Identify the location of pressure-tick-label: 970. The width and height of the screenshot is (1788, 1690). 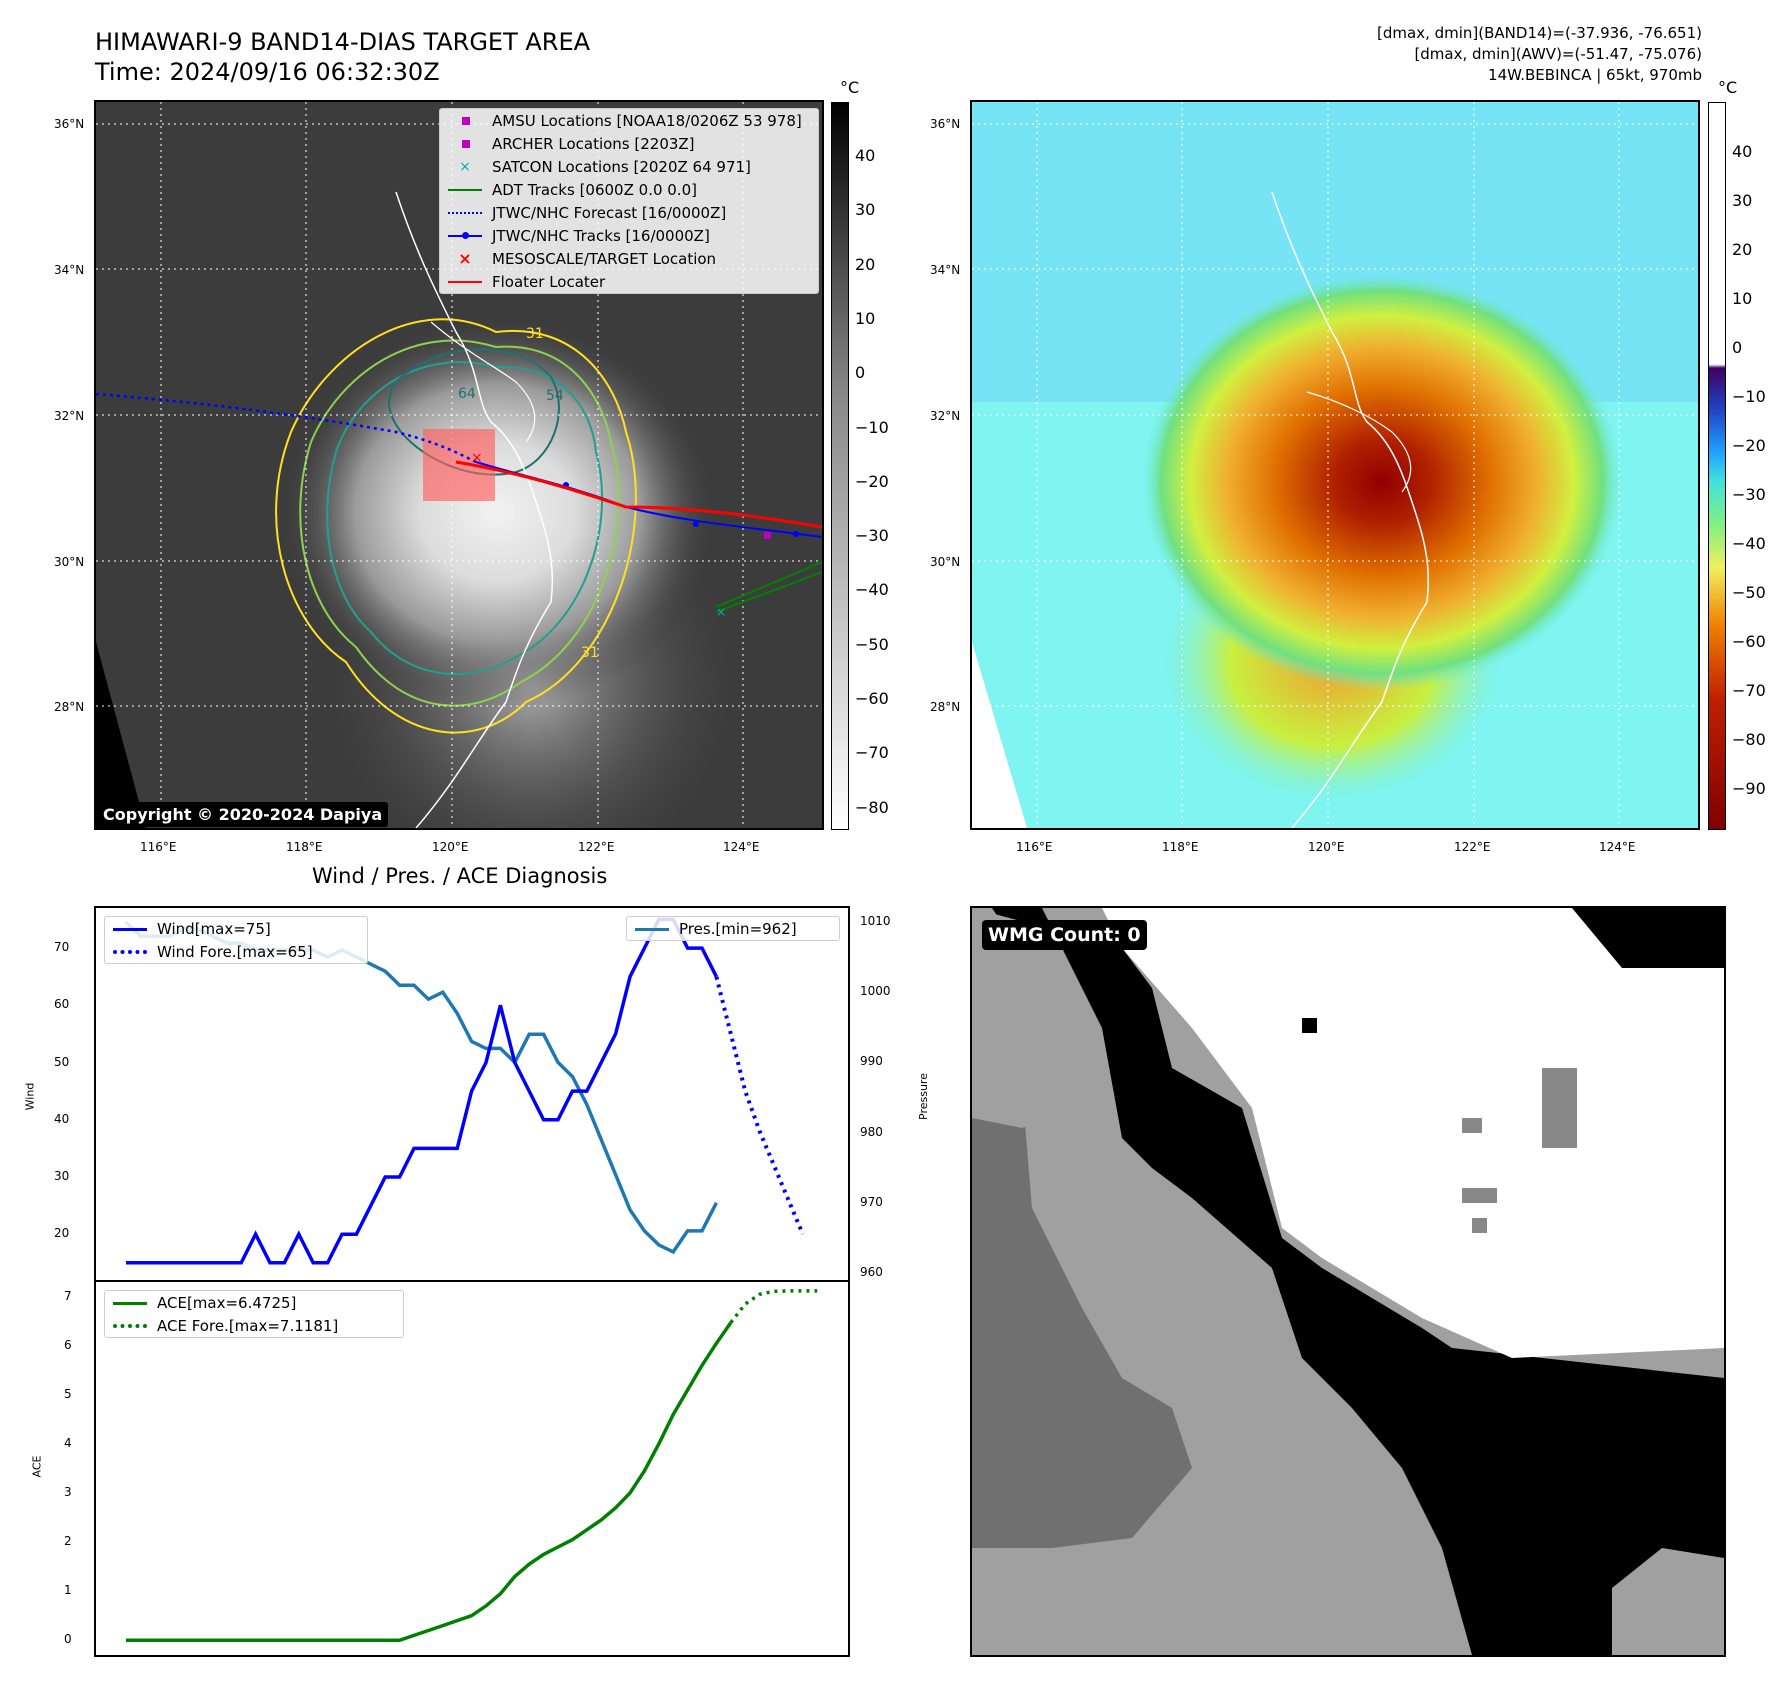
(871, 1201).